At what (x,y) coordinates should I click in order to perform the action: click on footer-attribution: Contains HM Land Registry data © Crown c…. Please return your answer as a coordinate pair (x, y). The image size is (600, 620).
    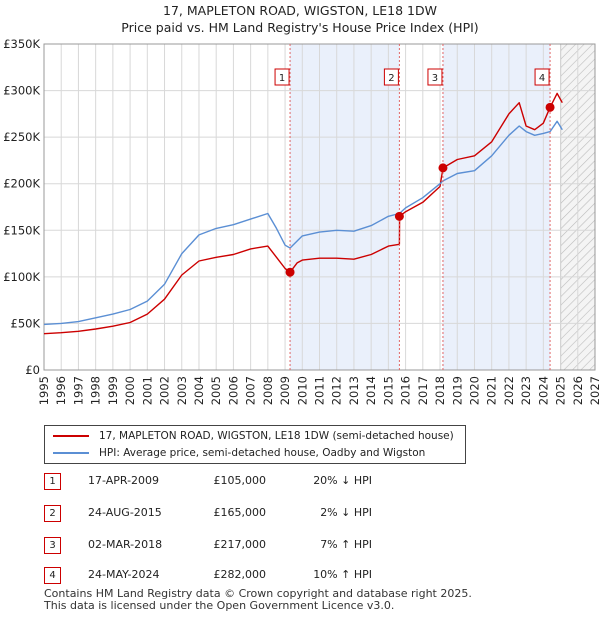
    Looking at the image, I should click on (258, 600).